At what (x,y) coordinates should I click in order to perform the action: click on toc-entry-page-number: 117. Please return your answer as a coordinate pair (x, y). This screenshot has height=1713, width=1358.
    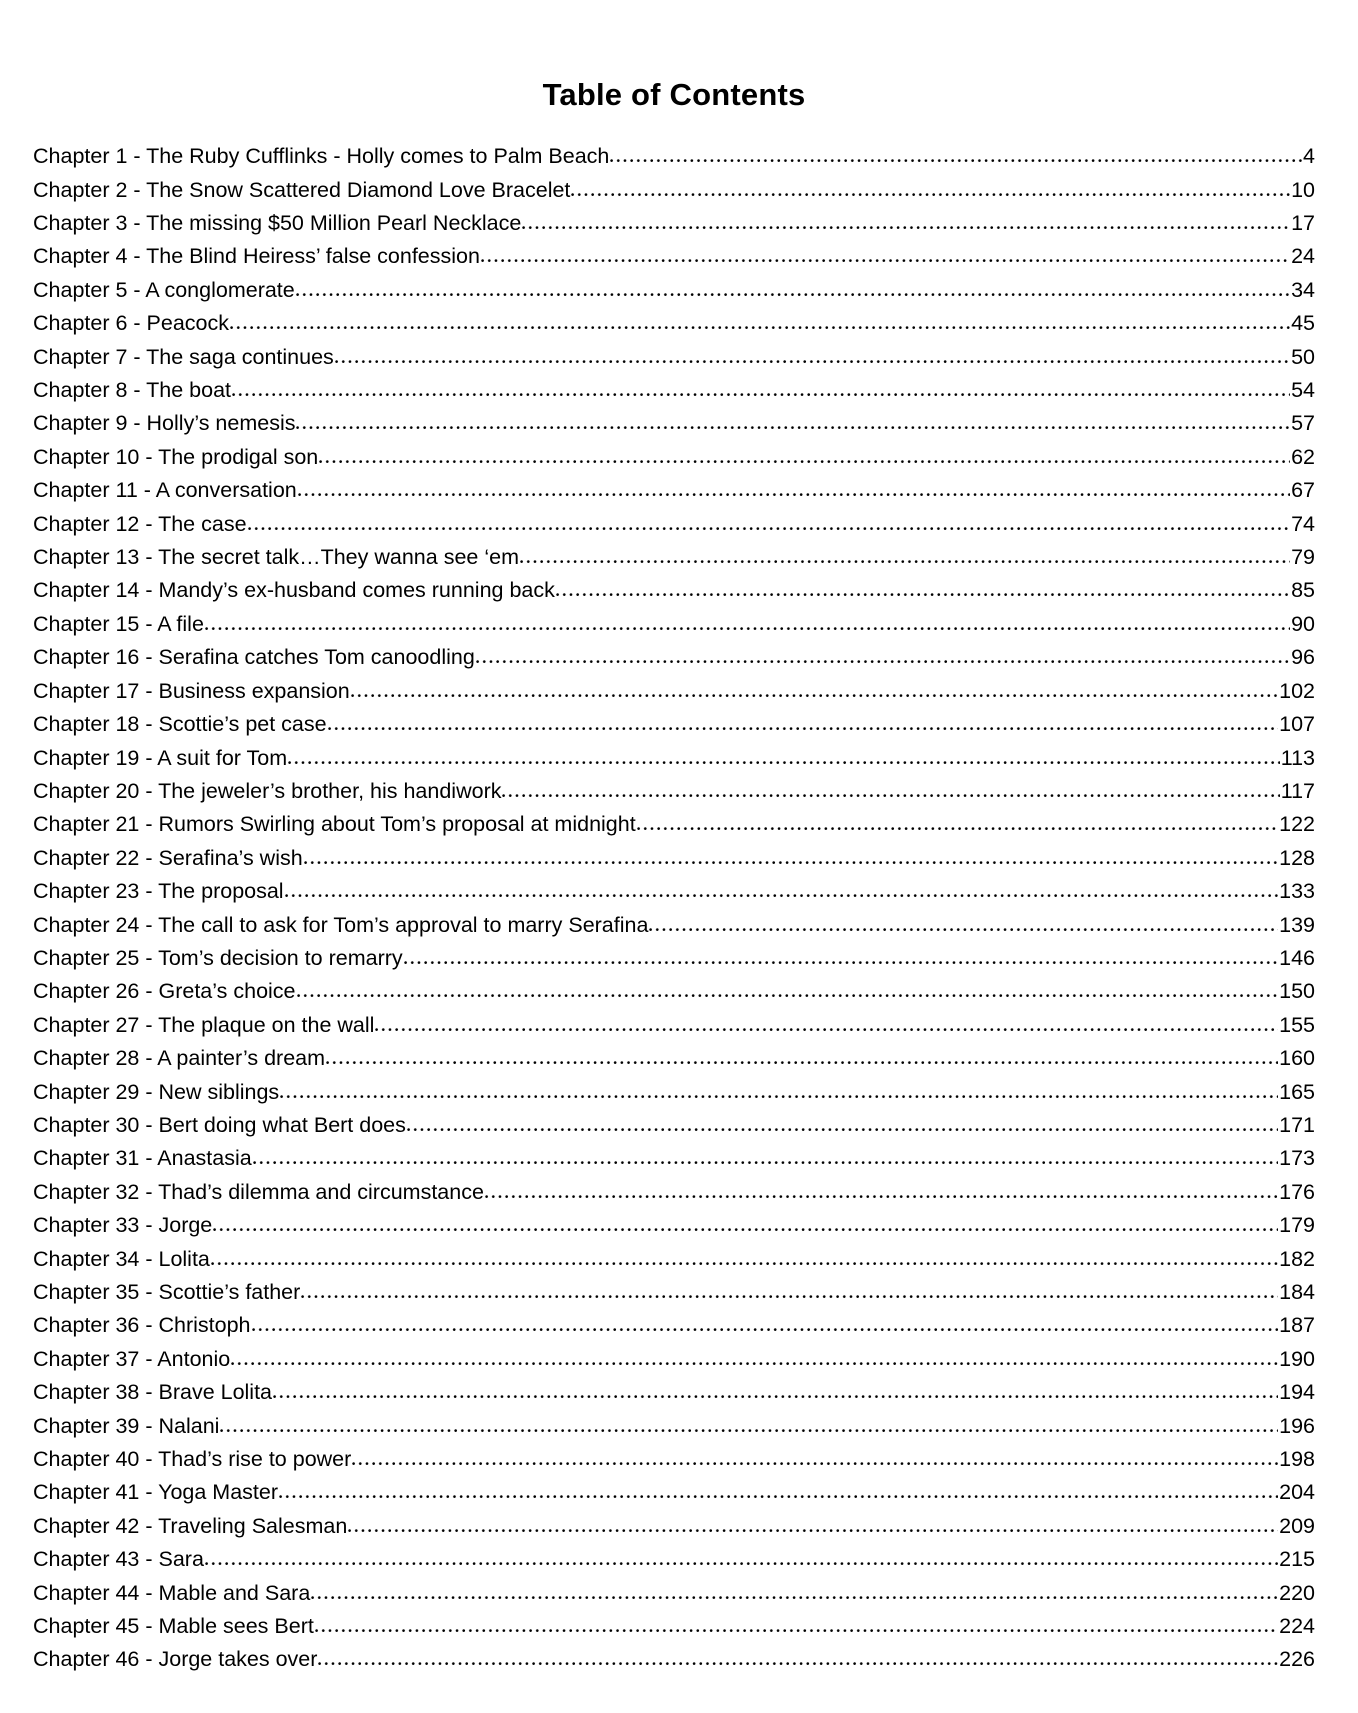
    Looking at the image, I should click on (1297, 790).